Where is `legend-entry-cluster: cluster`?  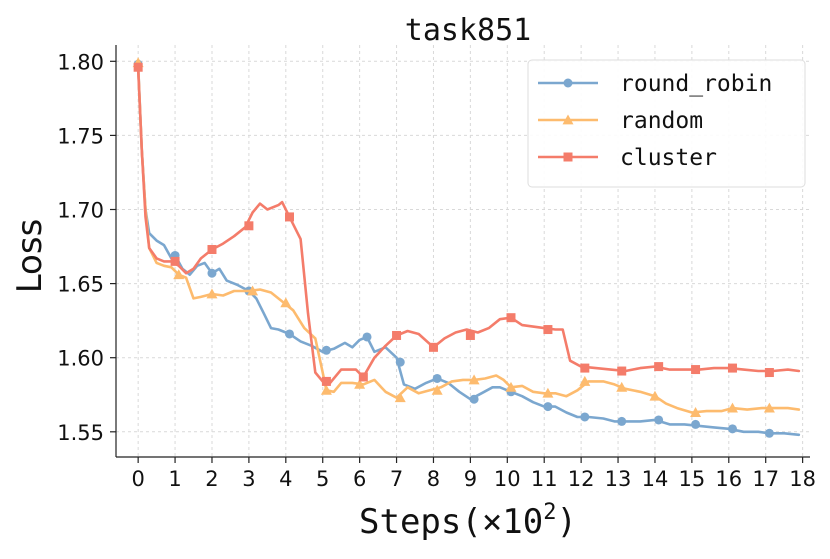 legend-entry-cluster: cluster is located at coordinates (627, 158).